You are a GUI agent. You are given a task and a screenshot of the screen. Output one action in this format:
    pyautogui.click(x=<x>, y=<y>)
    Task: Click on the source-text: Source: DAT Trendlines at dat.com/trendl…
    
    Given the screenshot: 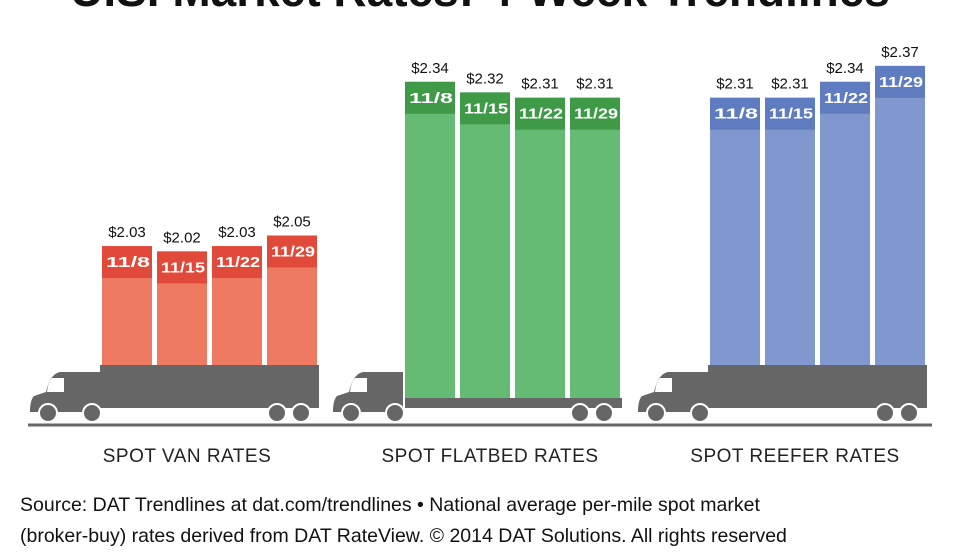 What is the action you would take?
    pyautogui.click(x=390, y=505)
    